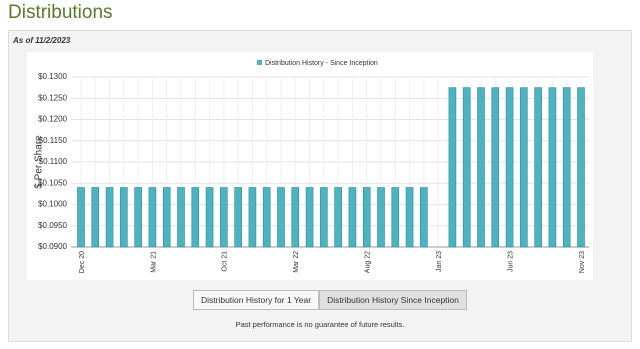  Describe the element at coordinates (60, 12) in the screenshot. I see `page-title: Distributions` at that location.